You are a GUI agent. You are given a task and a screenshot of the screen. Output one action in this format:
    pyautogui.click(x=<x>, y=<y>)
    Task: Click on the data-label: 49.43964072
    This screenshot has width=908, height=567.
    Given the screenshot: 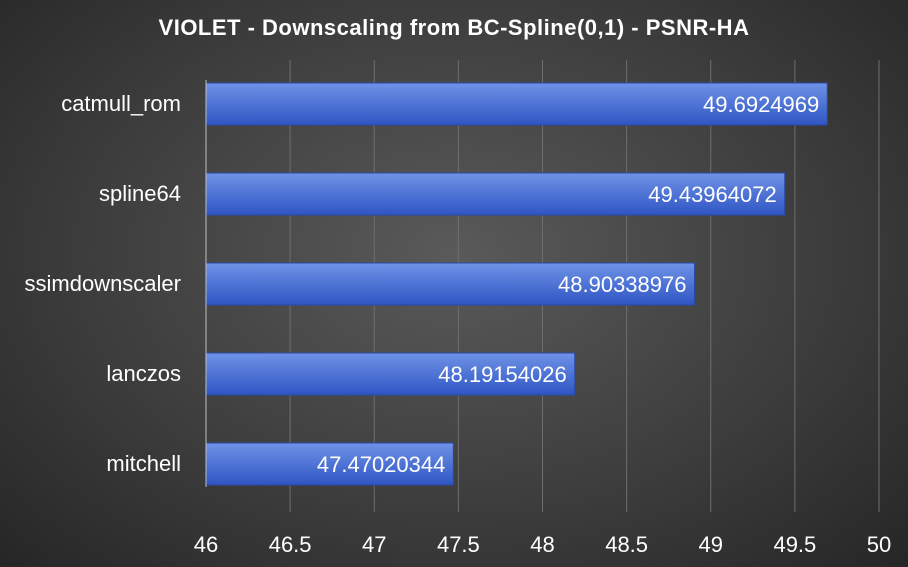 What is the action you would take?
    pyautogui.click(x=712, y=194)
    